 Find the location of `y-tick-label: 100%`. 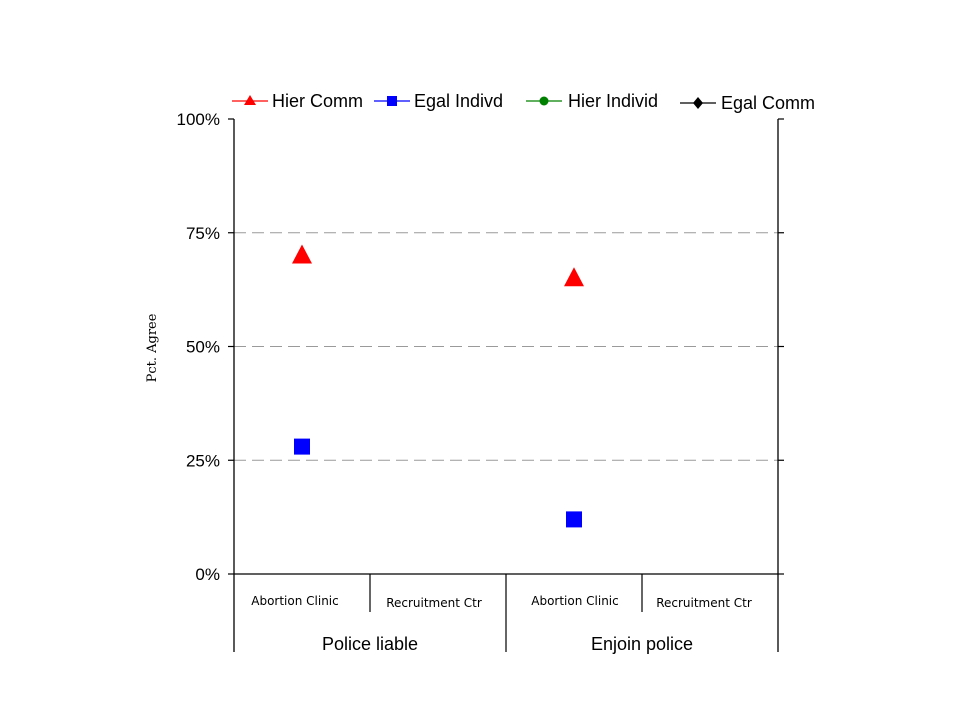

y-tick-label: 100% is located at coordinates (198, 119).